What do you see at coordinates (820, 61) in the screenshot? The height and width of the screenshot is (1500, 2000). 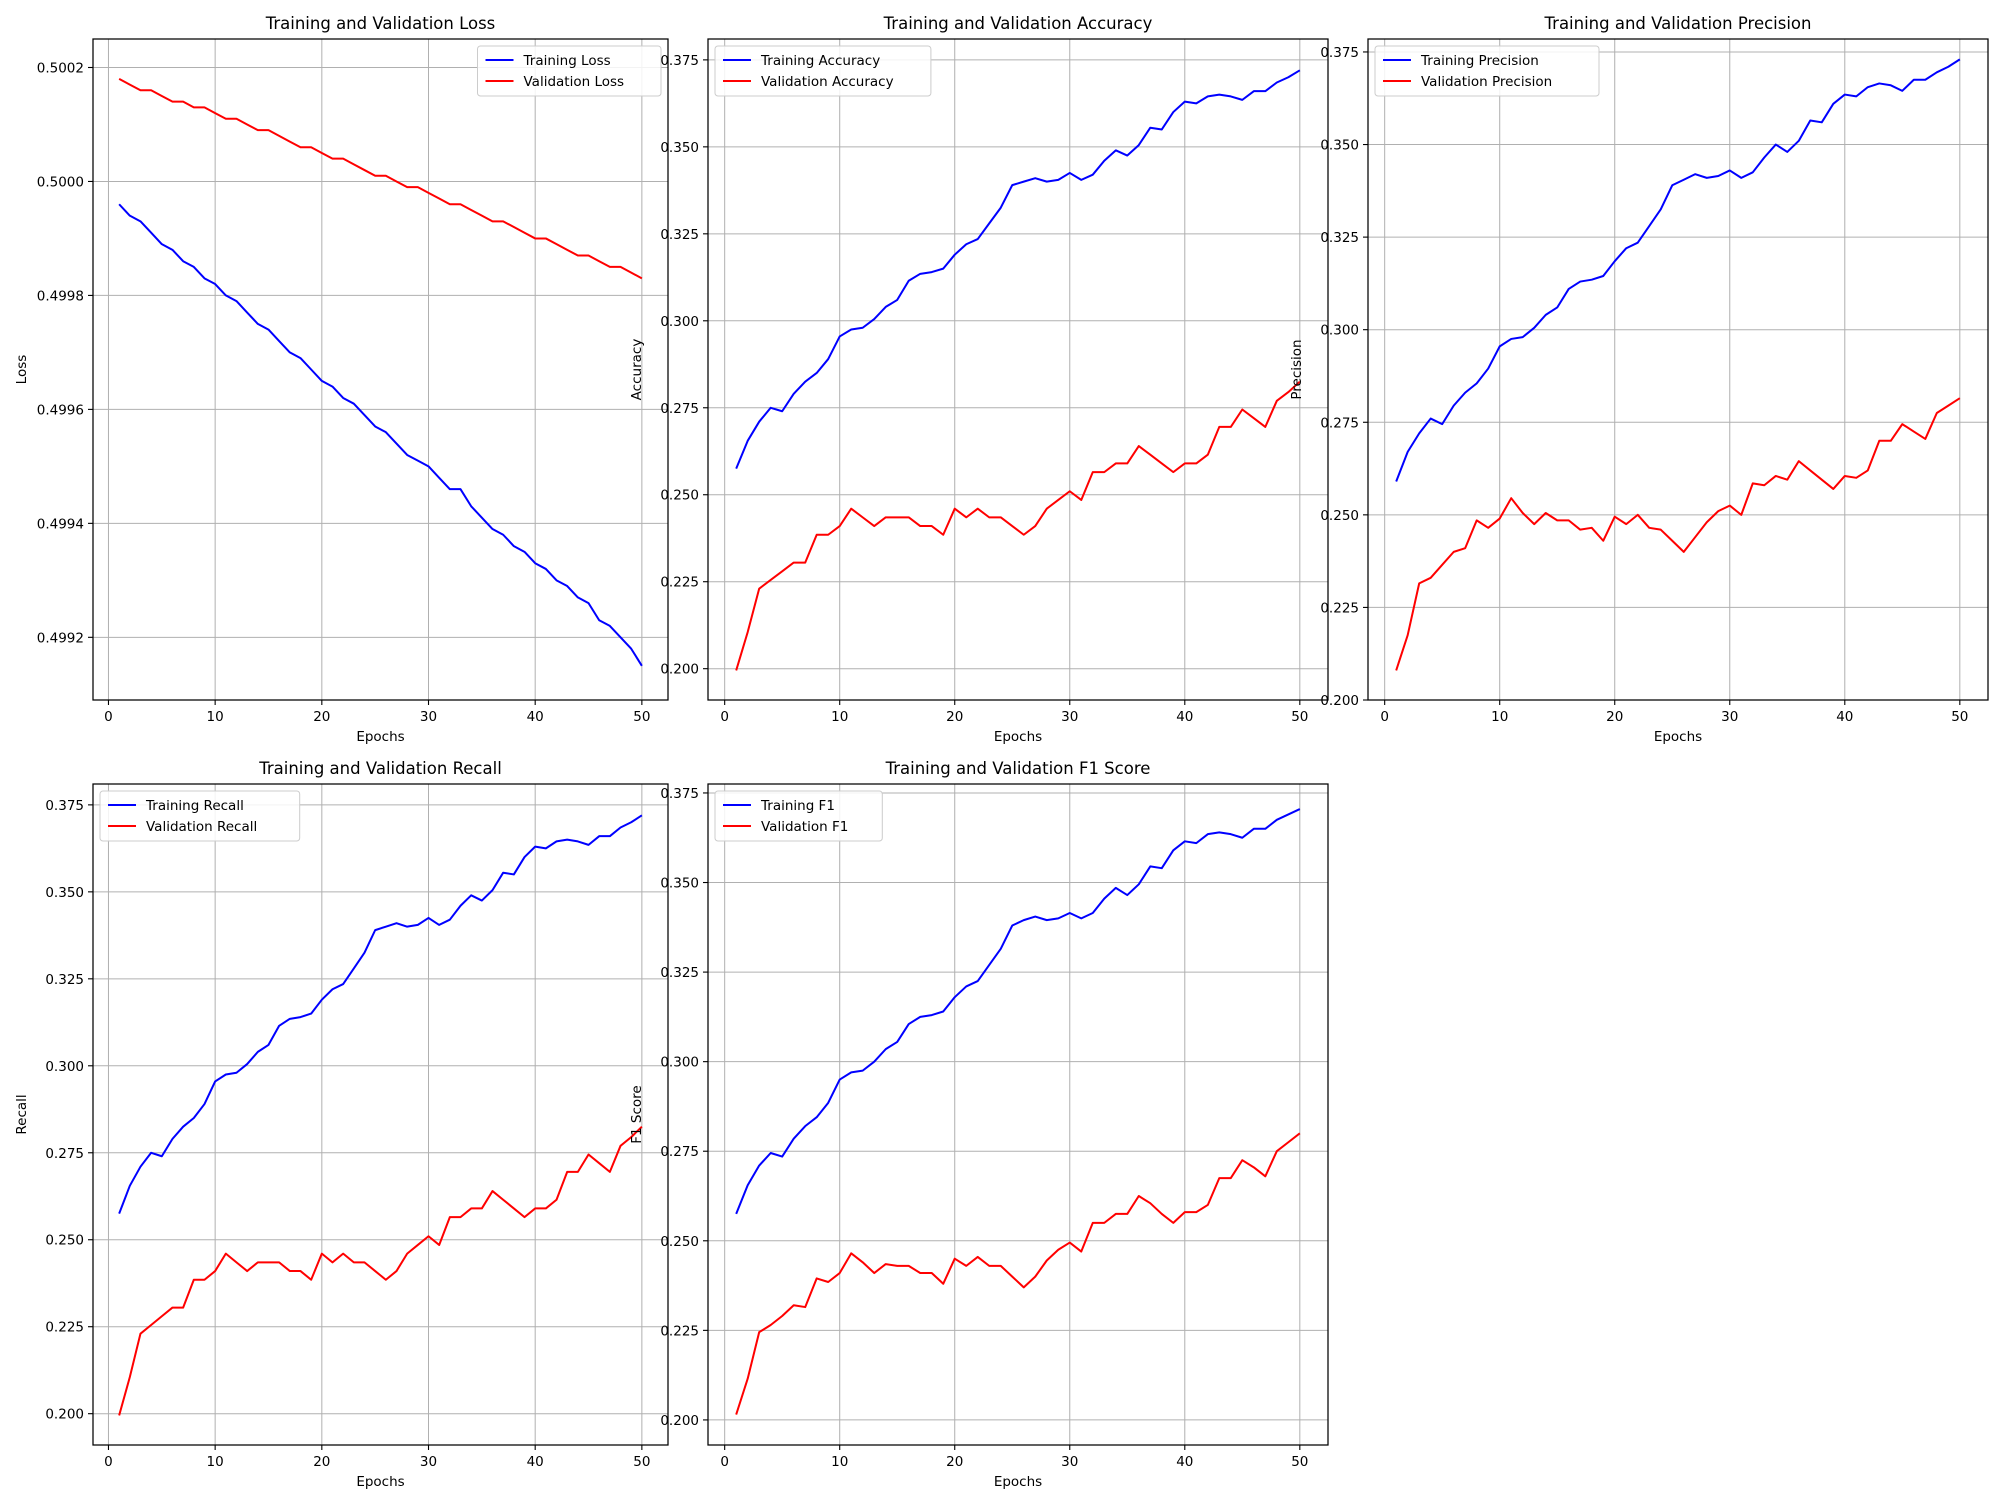 I see `legend-label-training-accuracy: Training Accuracy` at bounding box center [820, 61].